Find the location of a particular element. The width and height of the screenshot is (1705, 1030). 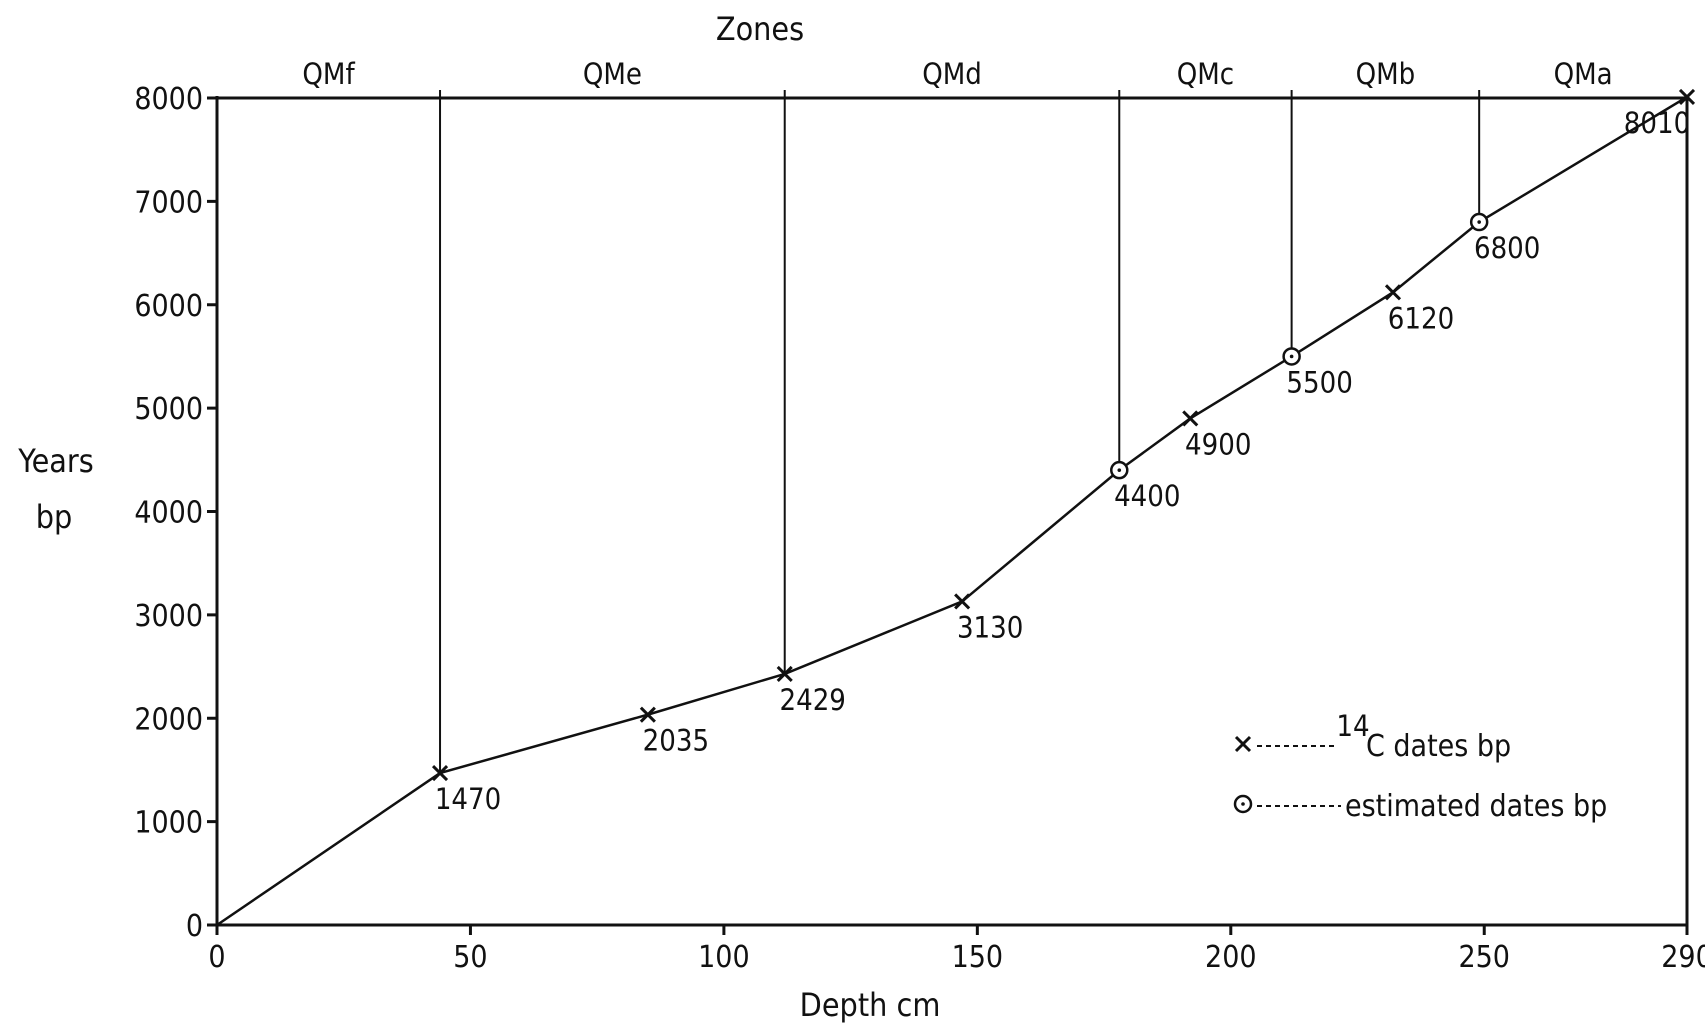

y-tick-label: 2000 is located at coordinates (168, 719).